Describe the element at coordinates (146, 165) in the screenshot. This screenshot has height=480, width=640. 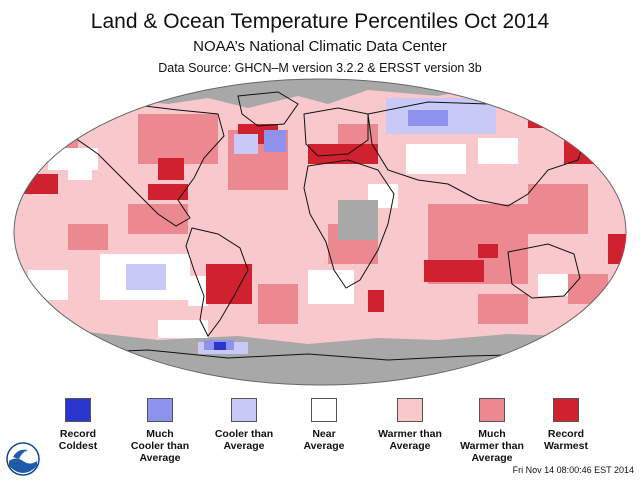
I see `north-america-outline` at that location.